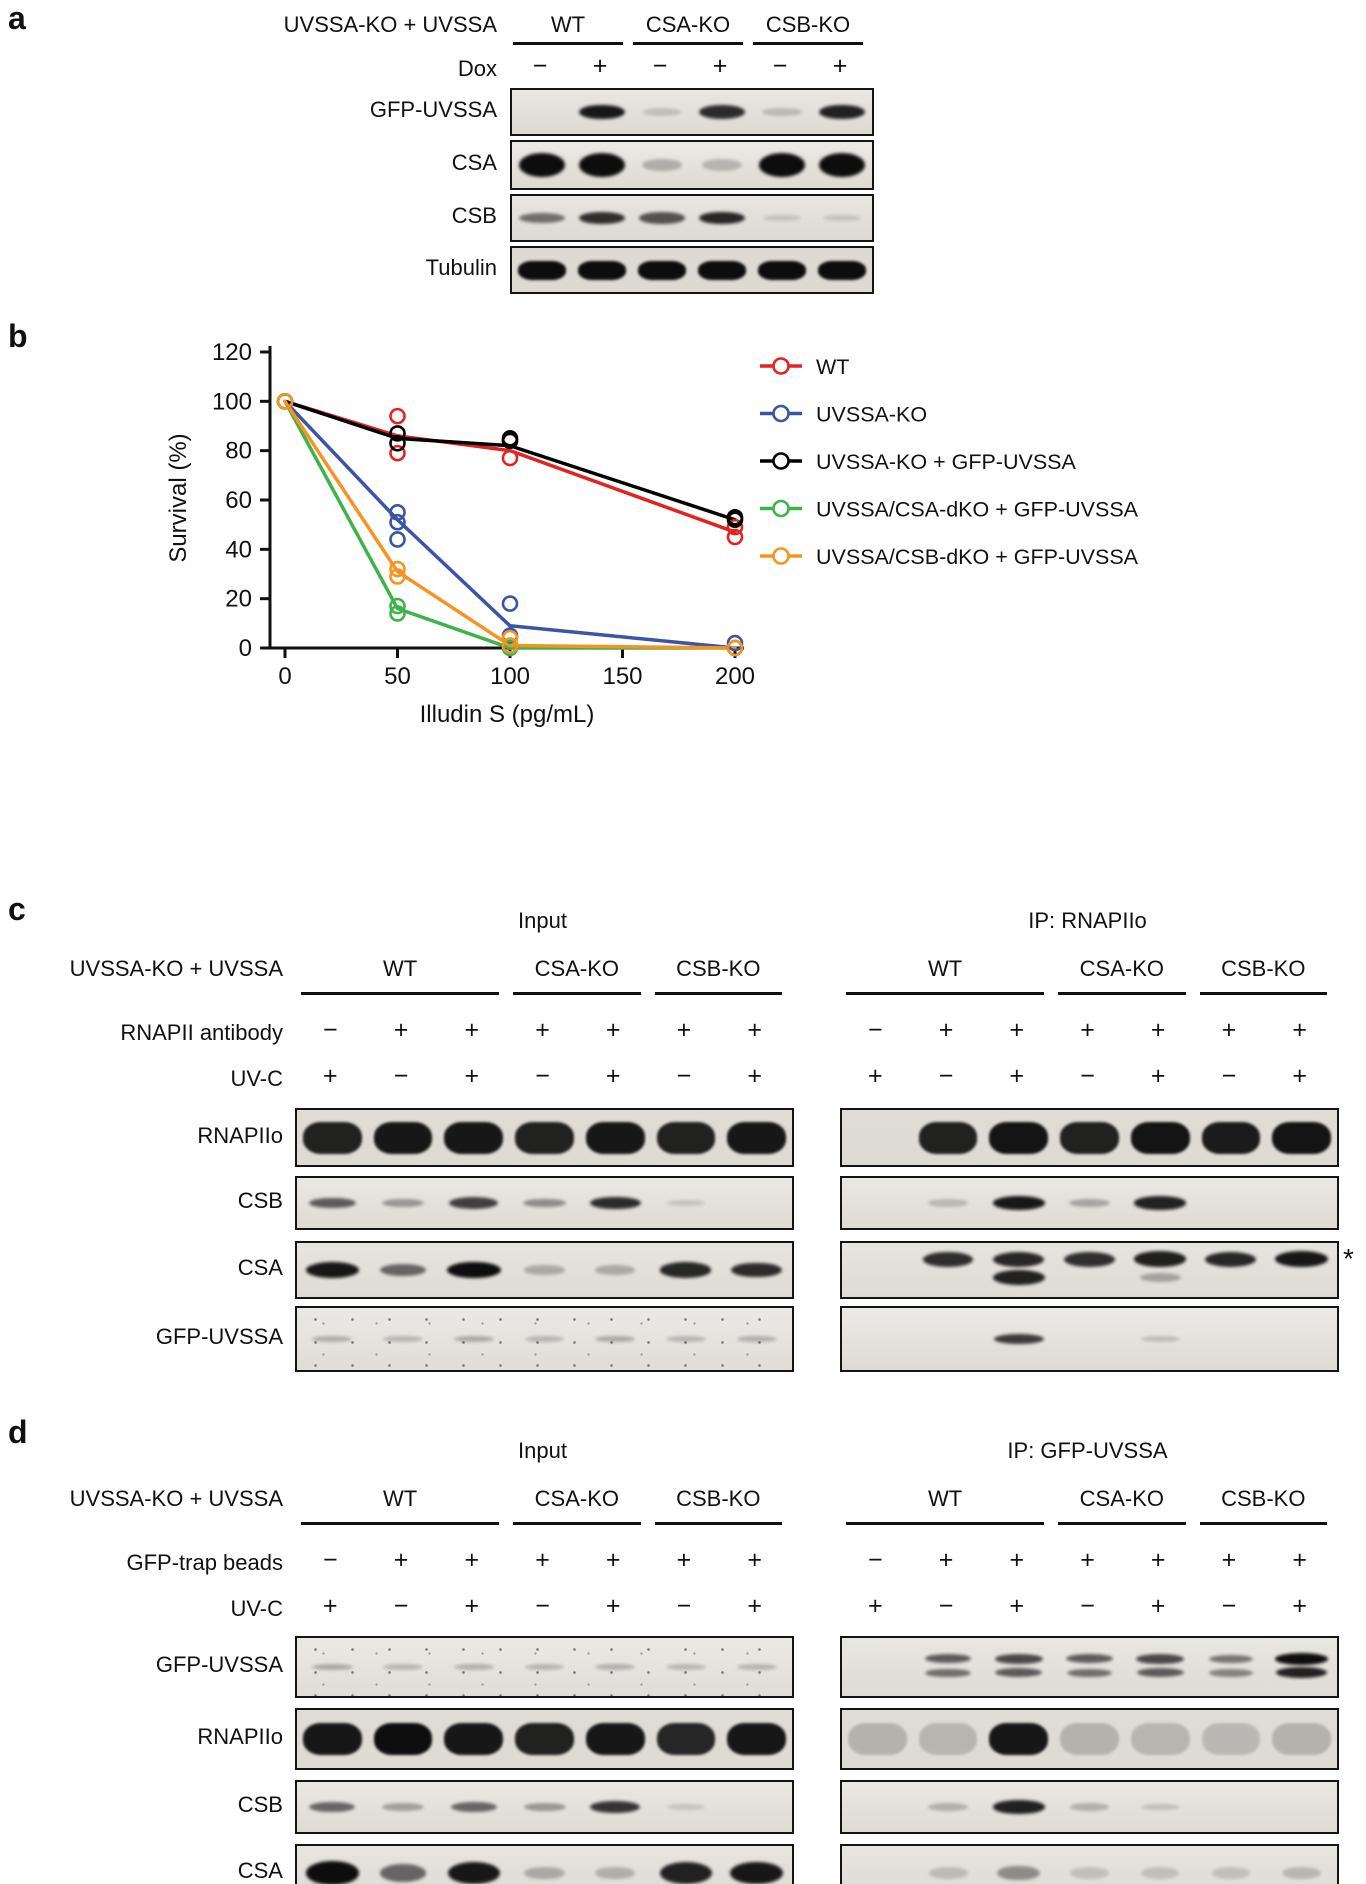 This screenshot has width=1366, height=1884. I want to click on panel-a-condition-header: UVSSA-KO + UVSSA, so click(390, 24).